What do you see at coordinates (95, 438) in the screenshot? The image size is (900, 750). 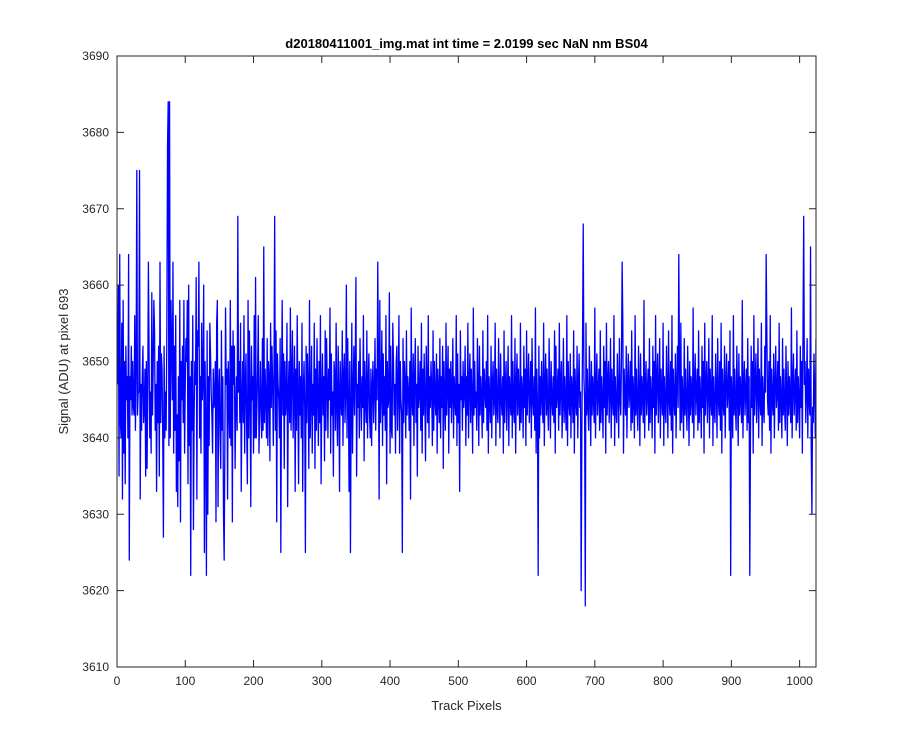 I see `y-tick-label: 3640` at bounding box center [95, 438].